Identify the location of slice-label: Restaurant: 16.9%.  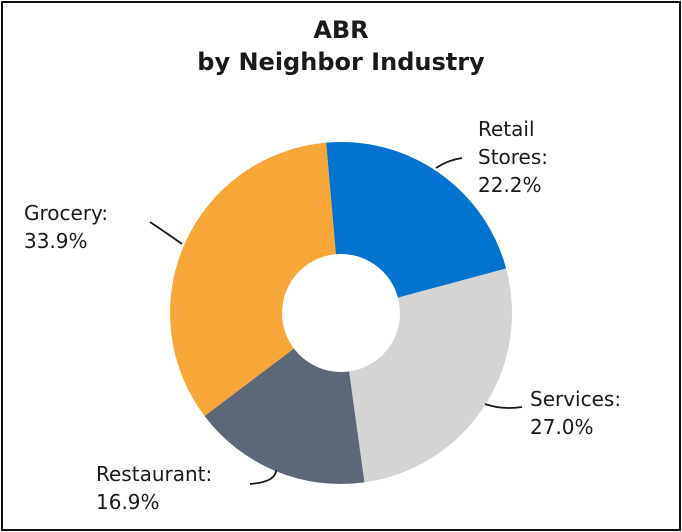
(154, 488).